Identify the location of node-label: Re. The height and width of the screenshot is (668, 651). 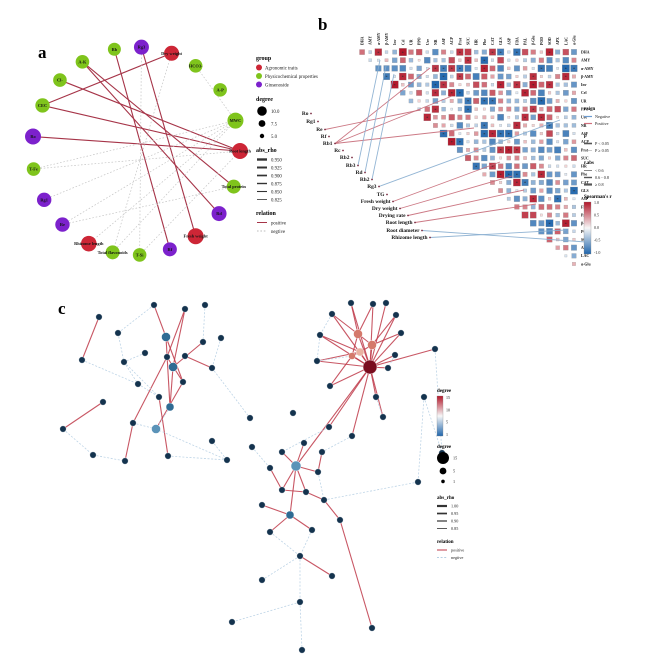
(62, 224).